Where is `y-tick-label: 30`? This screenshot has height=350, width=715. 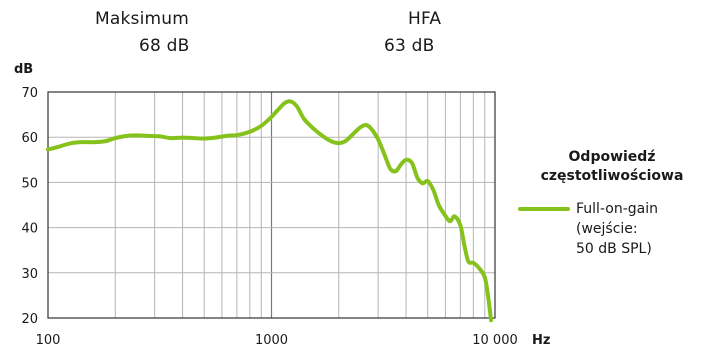
y-tick-label: 30 is located at coordinates (29, 274).